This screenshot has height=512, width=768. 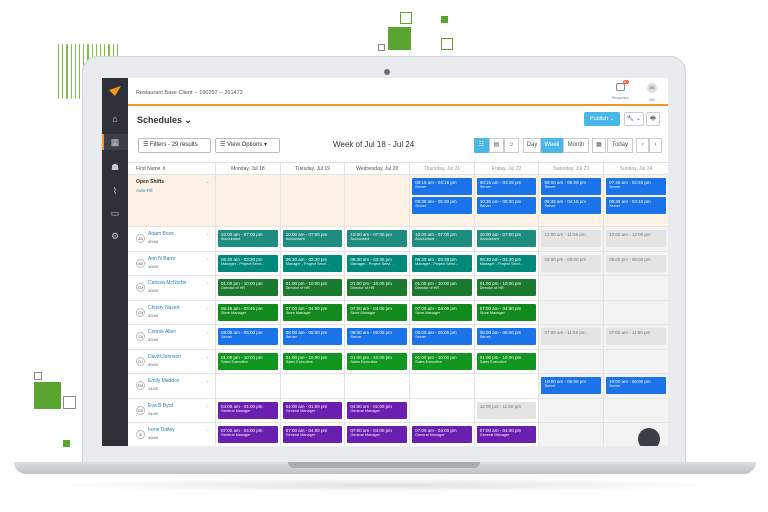 I want to click on day-cell: 12:00 am - 12:00 pm, so click(x=635, y=239).